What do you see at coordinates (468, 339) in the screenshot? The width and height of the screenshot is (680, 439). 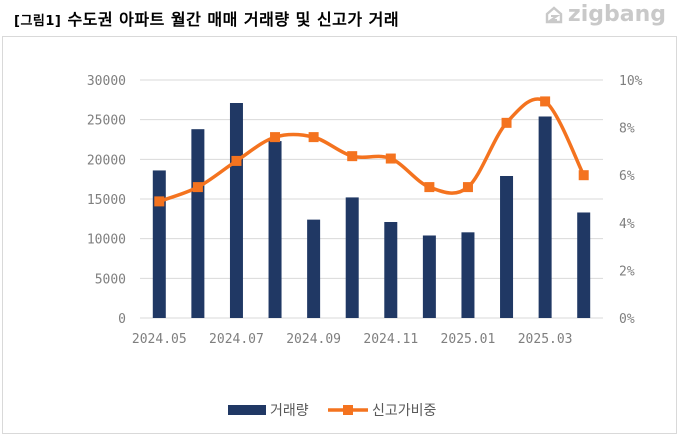 I see `x-tick-label: 2025.01` at bounding box center [468, 339].